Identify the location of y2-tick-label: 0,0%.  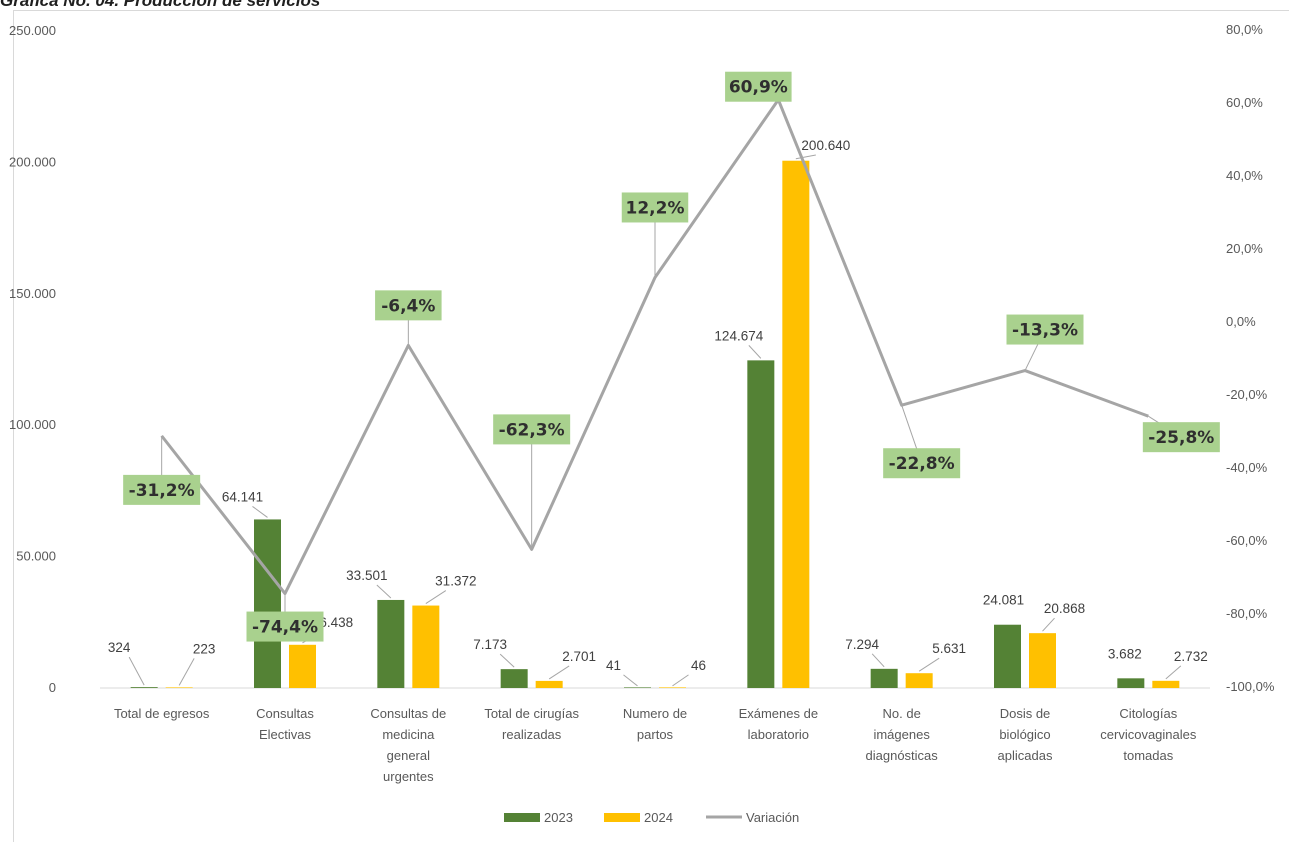
(1241, 321).